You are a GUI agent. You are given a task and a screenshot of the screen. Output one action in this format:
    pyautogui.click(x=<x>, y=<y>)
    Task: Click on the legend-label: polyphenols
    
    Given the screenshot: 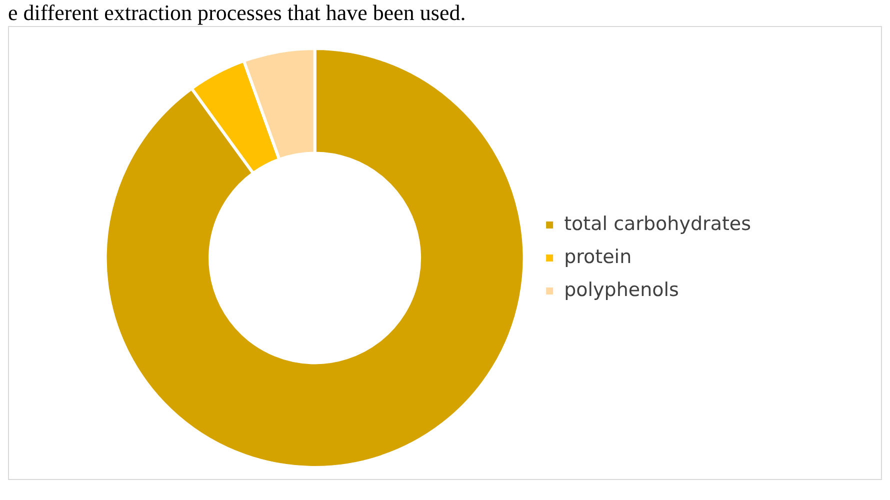 What is the action you would take?
    pyautogui.click(x=621, y=289)
    